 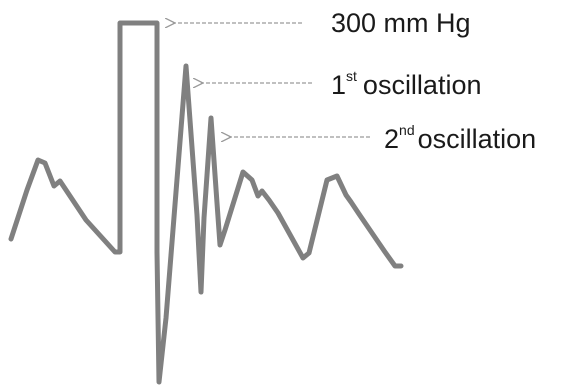 I want to click on first-oscillation-label: 1st oscillation, so click(x=406, y=84).